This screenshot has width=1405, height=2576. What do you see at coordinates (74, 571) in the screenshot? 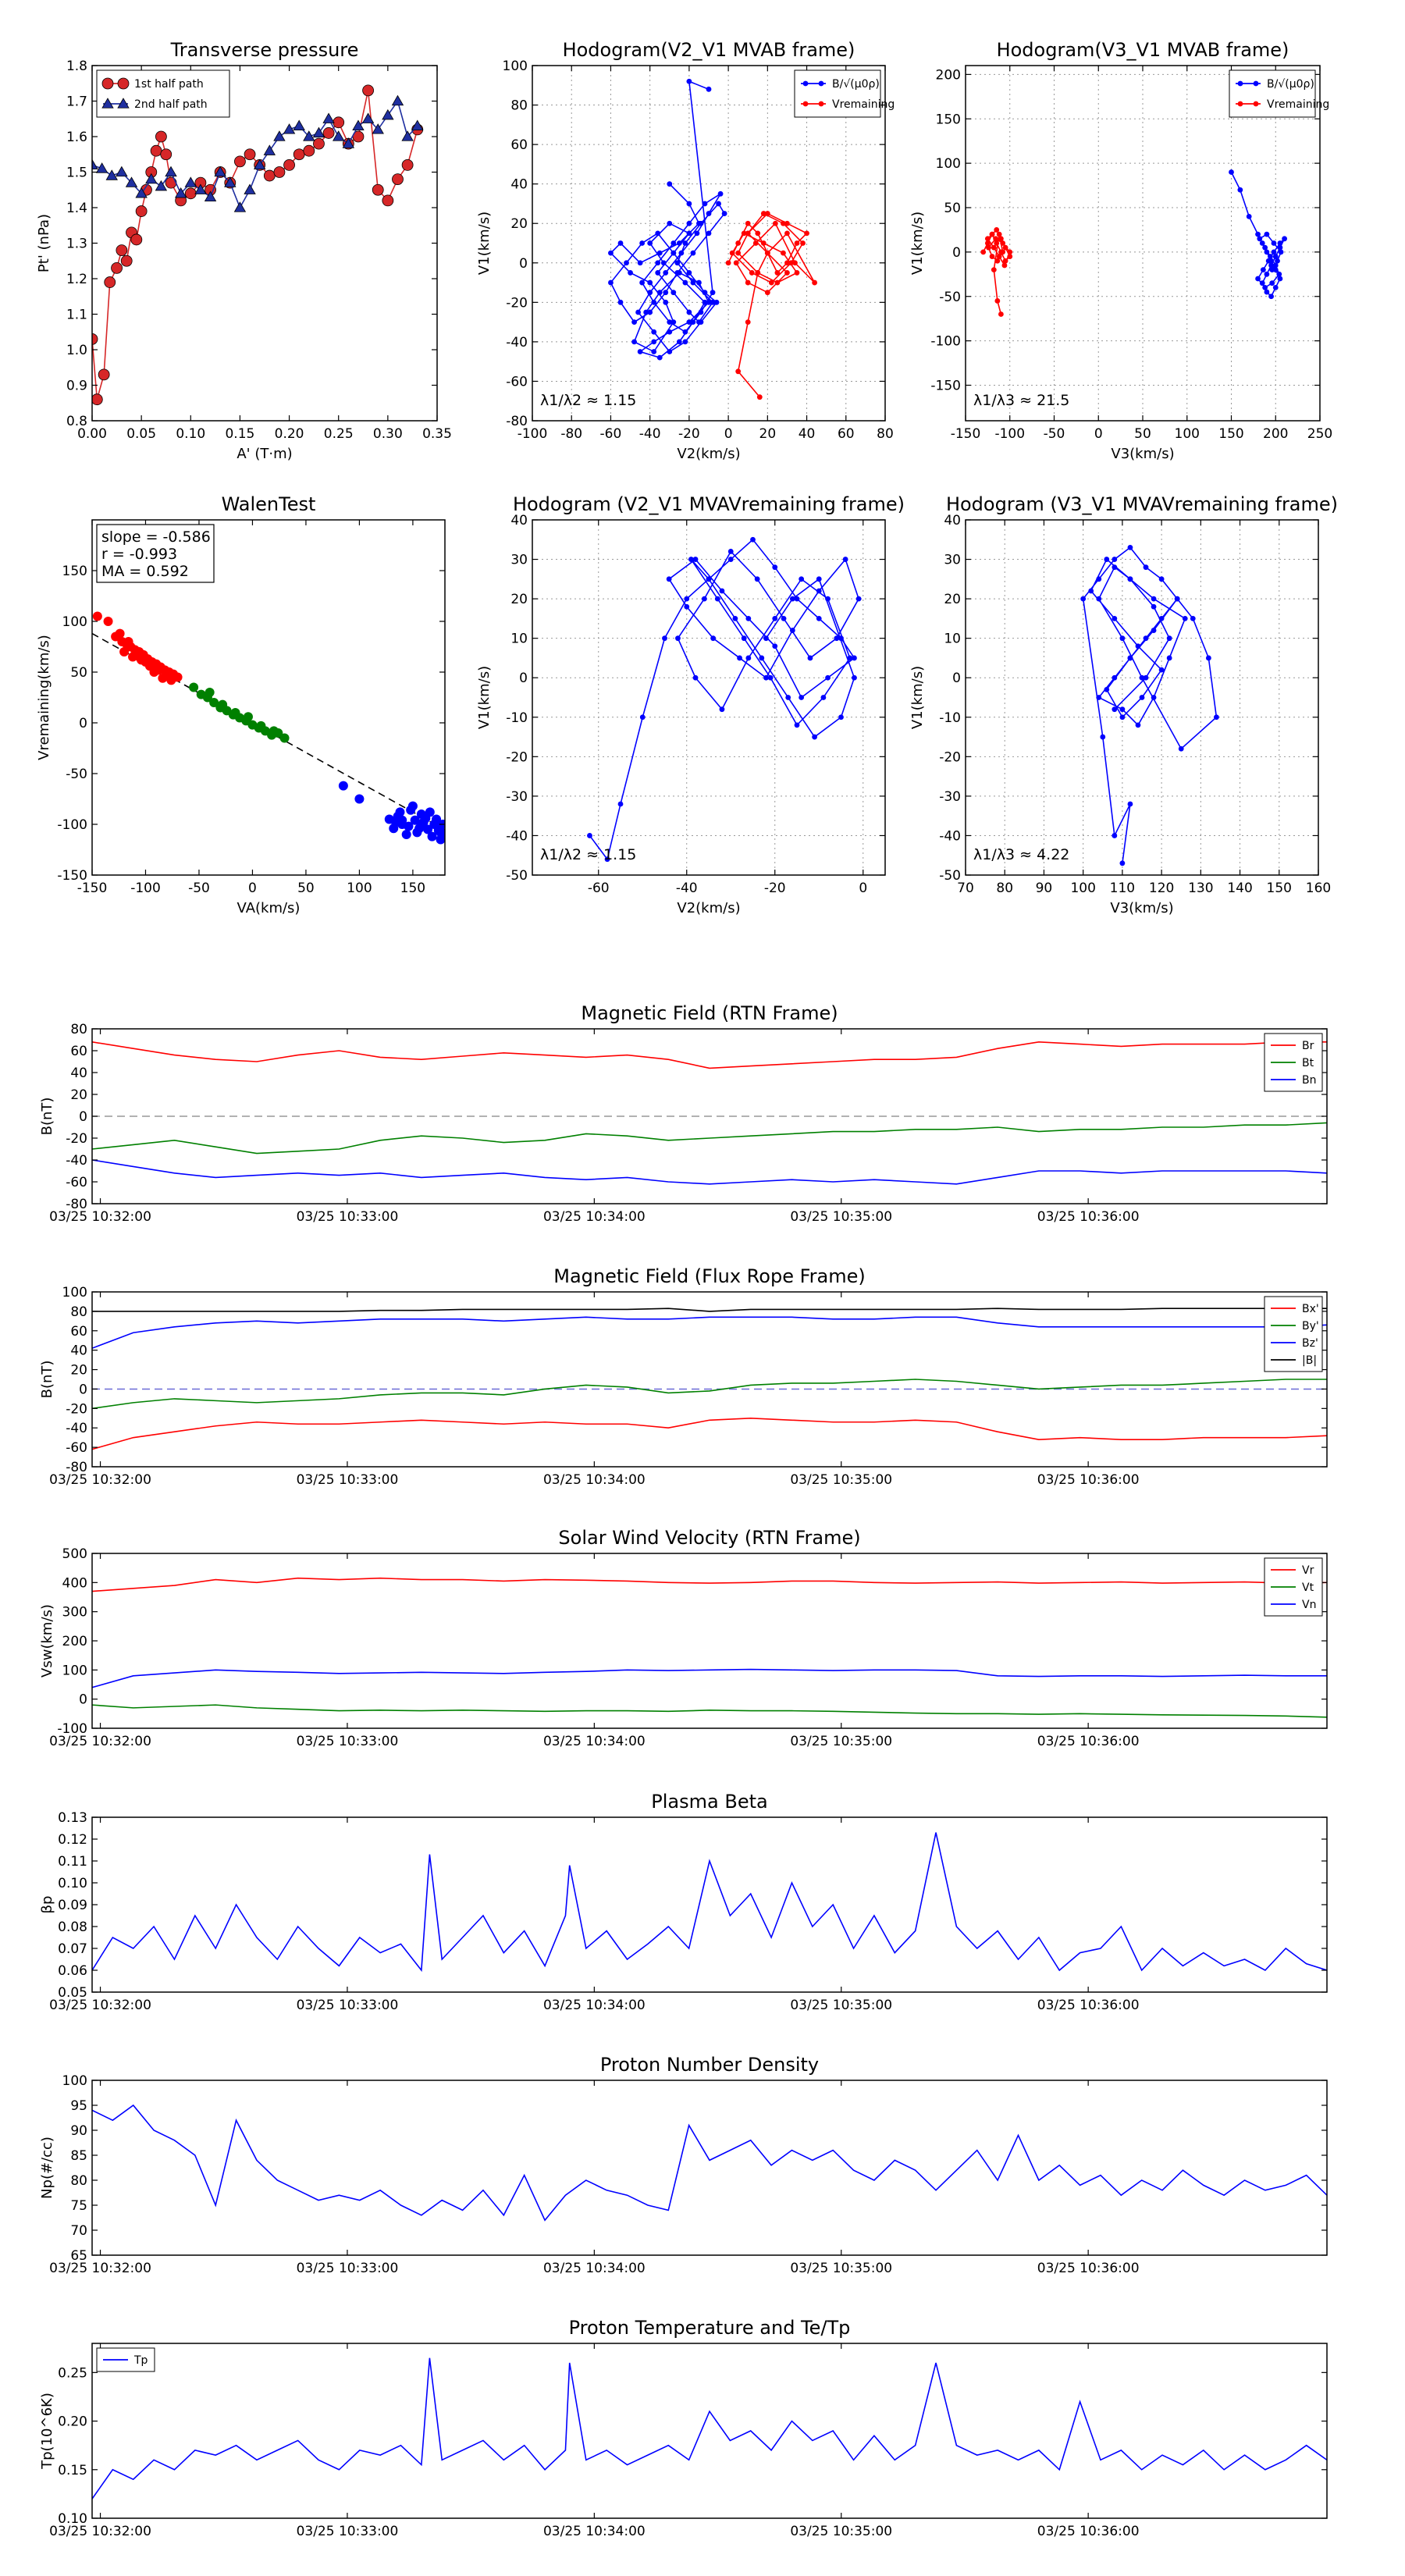
I see `y-tick-label: 150` at bounding box center [74, 571].